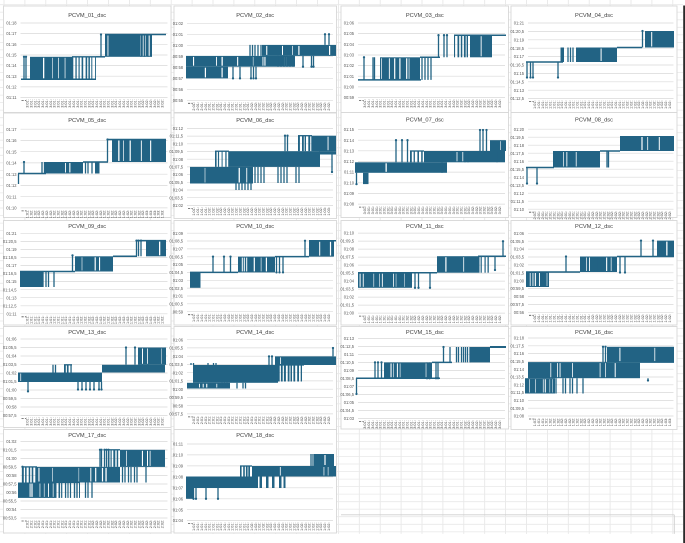 This screenshot has width=685, height=543. Describe the element at coordinates (178, 89) in the screenshot. I see `svg-text: 00:56` at that location.